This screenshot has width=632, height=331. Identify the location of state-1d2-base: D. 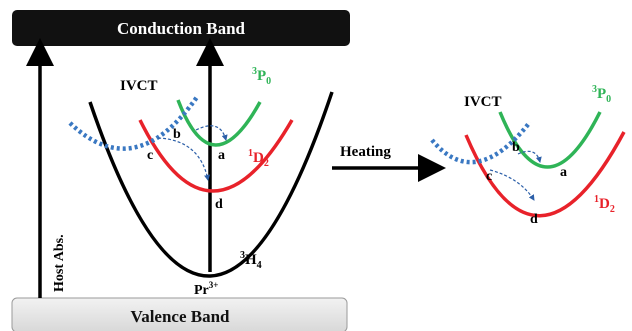
(258, 158).